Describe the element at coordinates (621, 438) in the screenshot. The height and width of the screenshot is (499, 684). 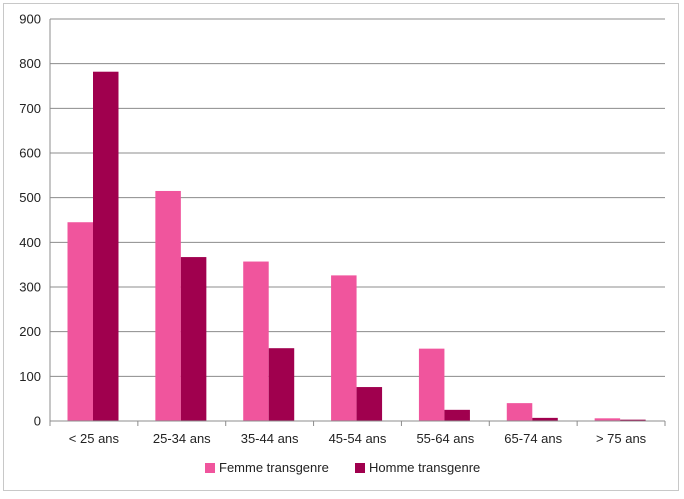
I see `x-tick-label: > 75 ans` at that location.